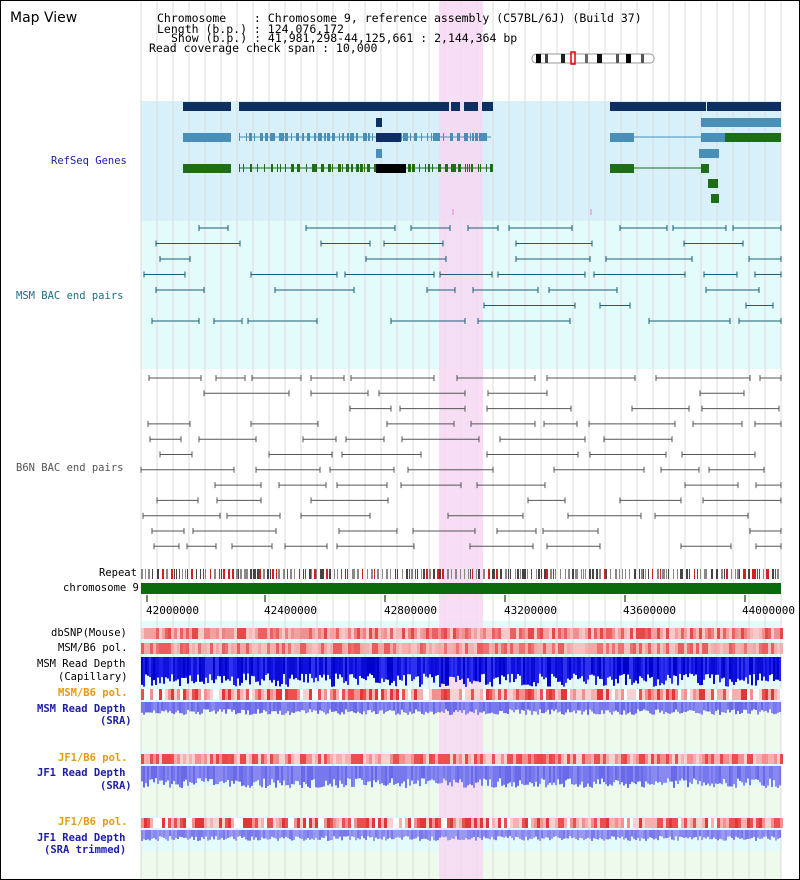 Image resolution: width=800 pixels, height=880 pixels. I want to click on msm-read-depth-sra-label: MSM Read Depth, so click(81, 709).